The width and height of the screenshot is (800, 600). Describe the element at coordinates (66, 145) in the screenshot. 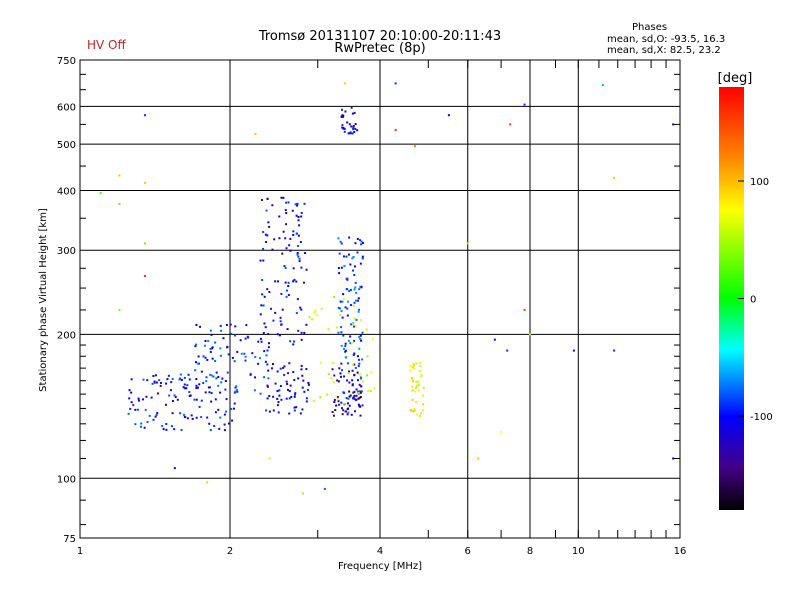

I see `y-tick-label: 500` at that location.